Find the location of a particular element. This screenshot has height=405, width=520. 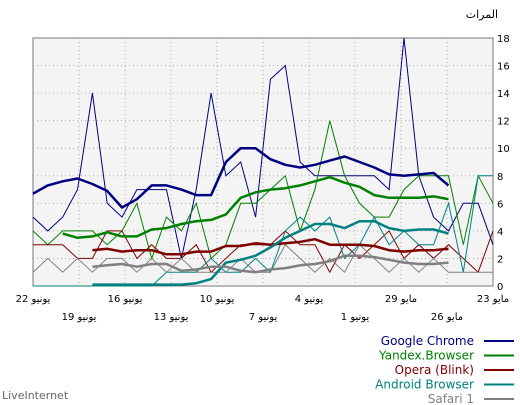

y-tick-label: 0 is located at coordinates (500, 287).